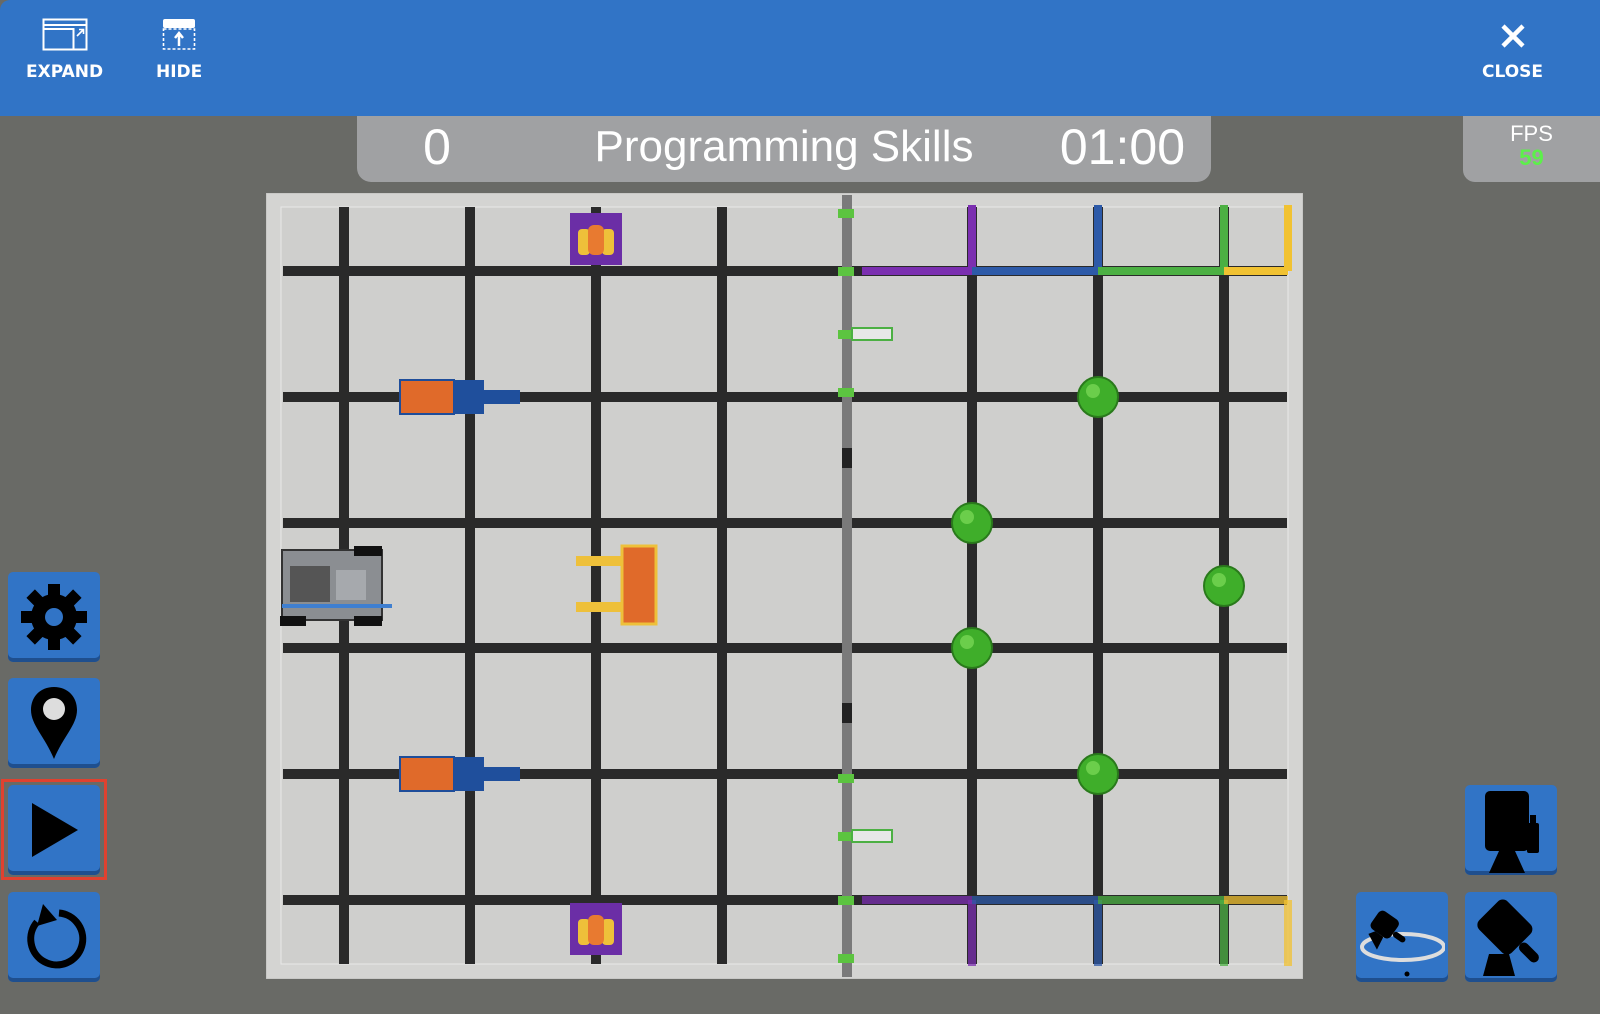  Describe the element at coordinates (639, 585) in the screenshot. I see `ring-stack-center` at that location.